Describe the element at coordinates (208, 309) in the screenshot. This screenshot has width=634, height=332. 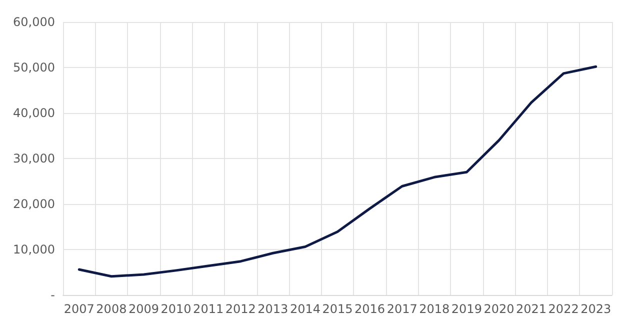
I see `x-tick-label: 2011` at that location.